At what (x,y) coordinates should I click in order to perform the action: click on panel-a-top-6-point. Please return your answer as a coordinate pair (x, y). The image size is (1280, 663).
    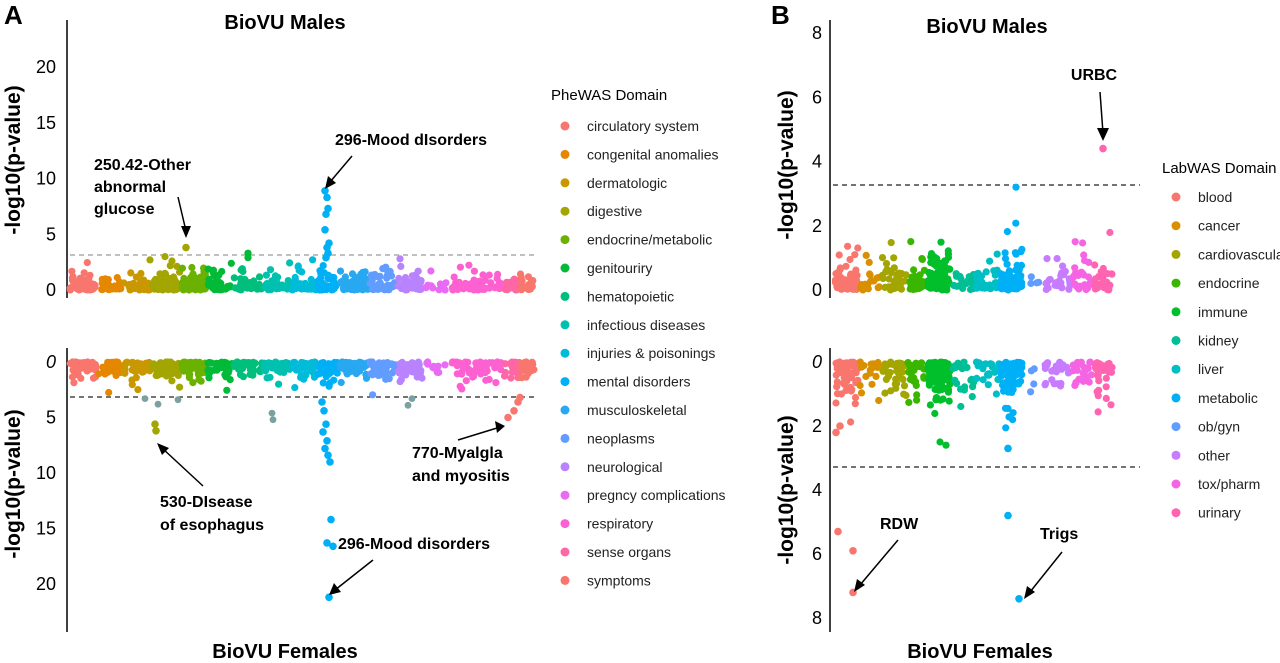
    Looking at the image, I should click on (259, 277).